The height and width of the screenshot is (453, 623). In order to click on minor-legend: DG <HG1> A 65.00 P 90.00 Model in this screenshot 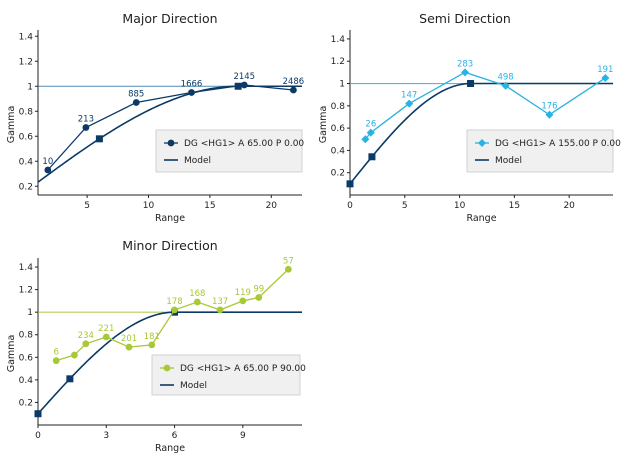, I will do `click(228, 375)`.